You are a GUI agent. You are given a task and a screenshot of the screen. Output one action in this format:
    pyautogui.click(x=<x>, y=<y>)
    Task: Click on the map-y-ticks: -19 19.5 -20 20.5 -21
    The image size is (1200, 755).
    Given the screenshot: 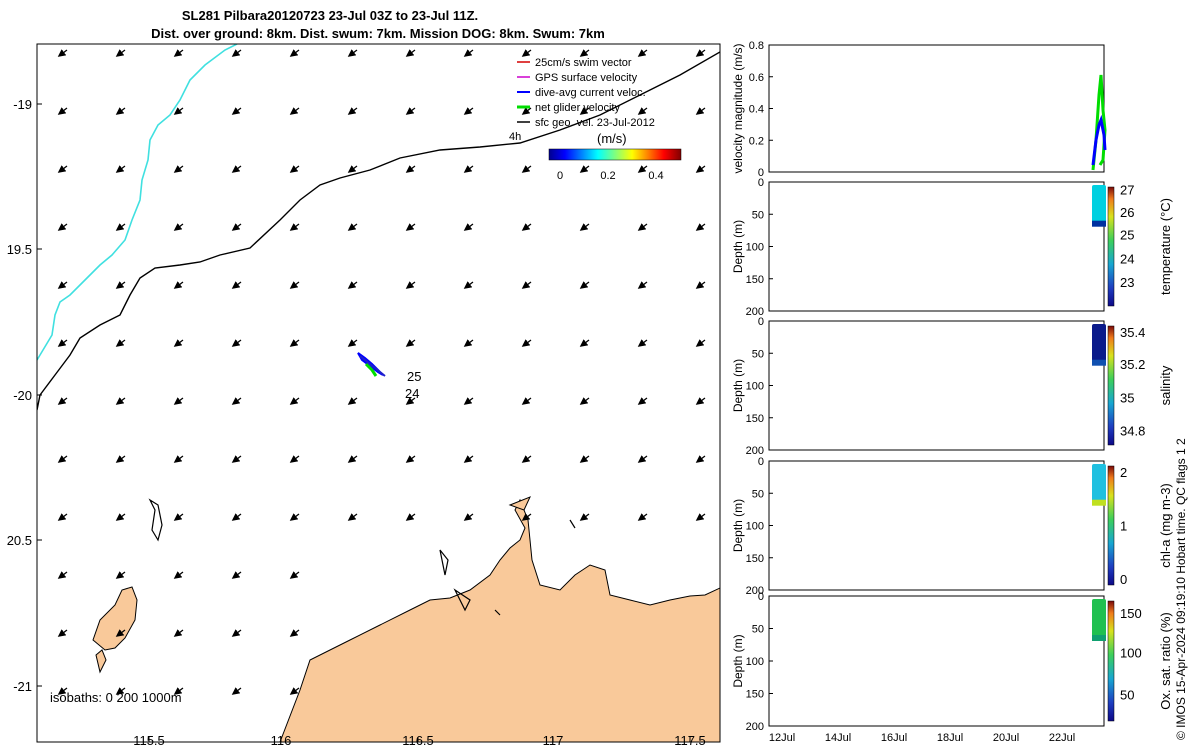 What is the action you would take?
    pyautogui.click(x=24, y=395)
    